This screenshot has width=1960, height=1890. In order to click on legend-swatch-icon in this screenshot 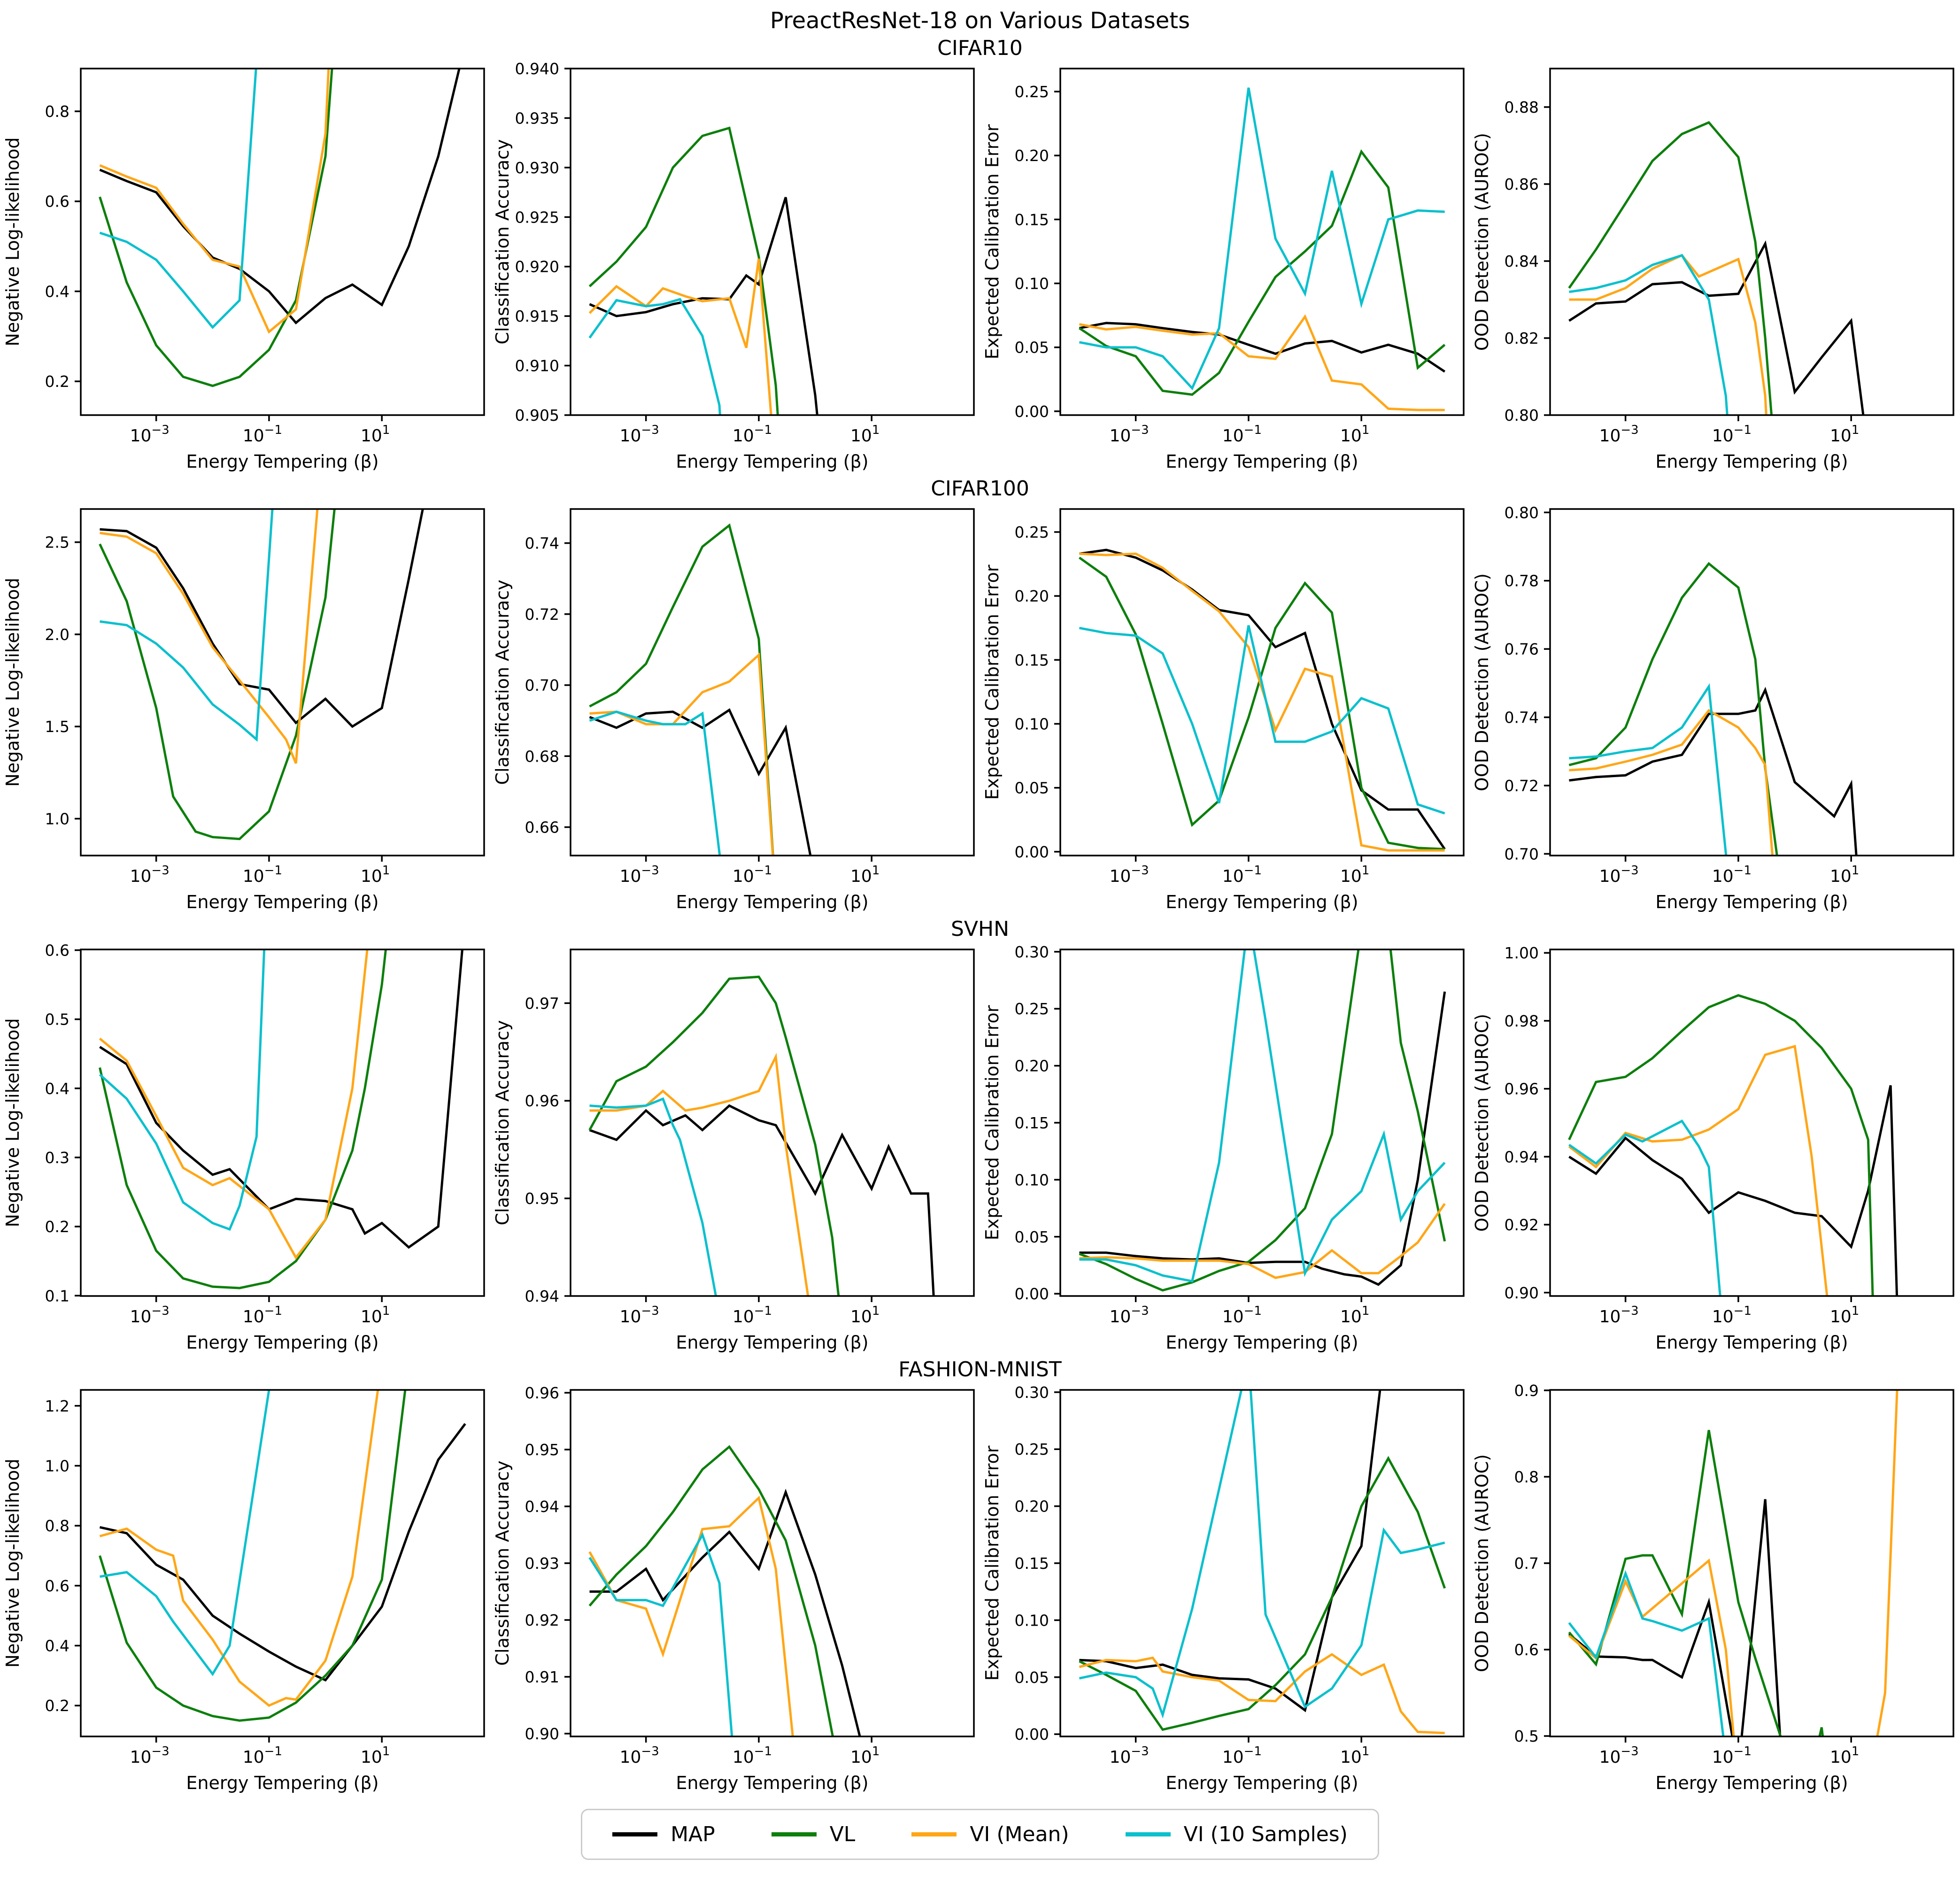, I will do `click(934, 1834)`.